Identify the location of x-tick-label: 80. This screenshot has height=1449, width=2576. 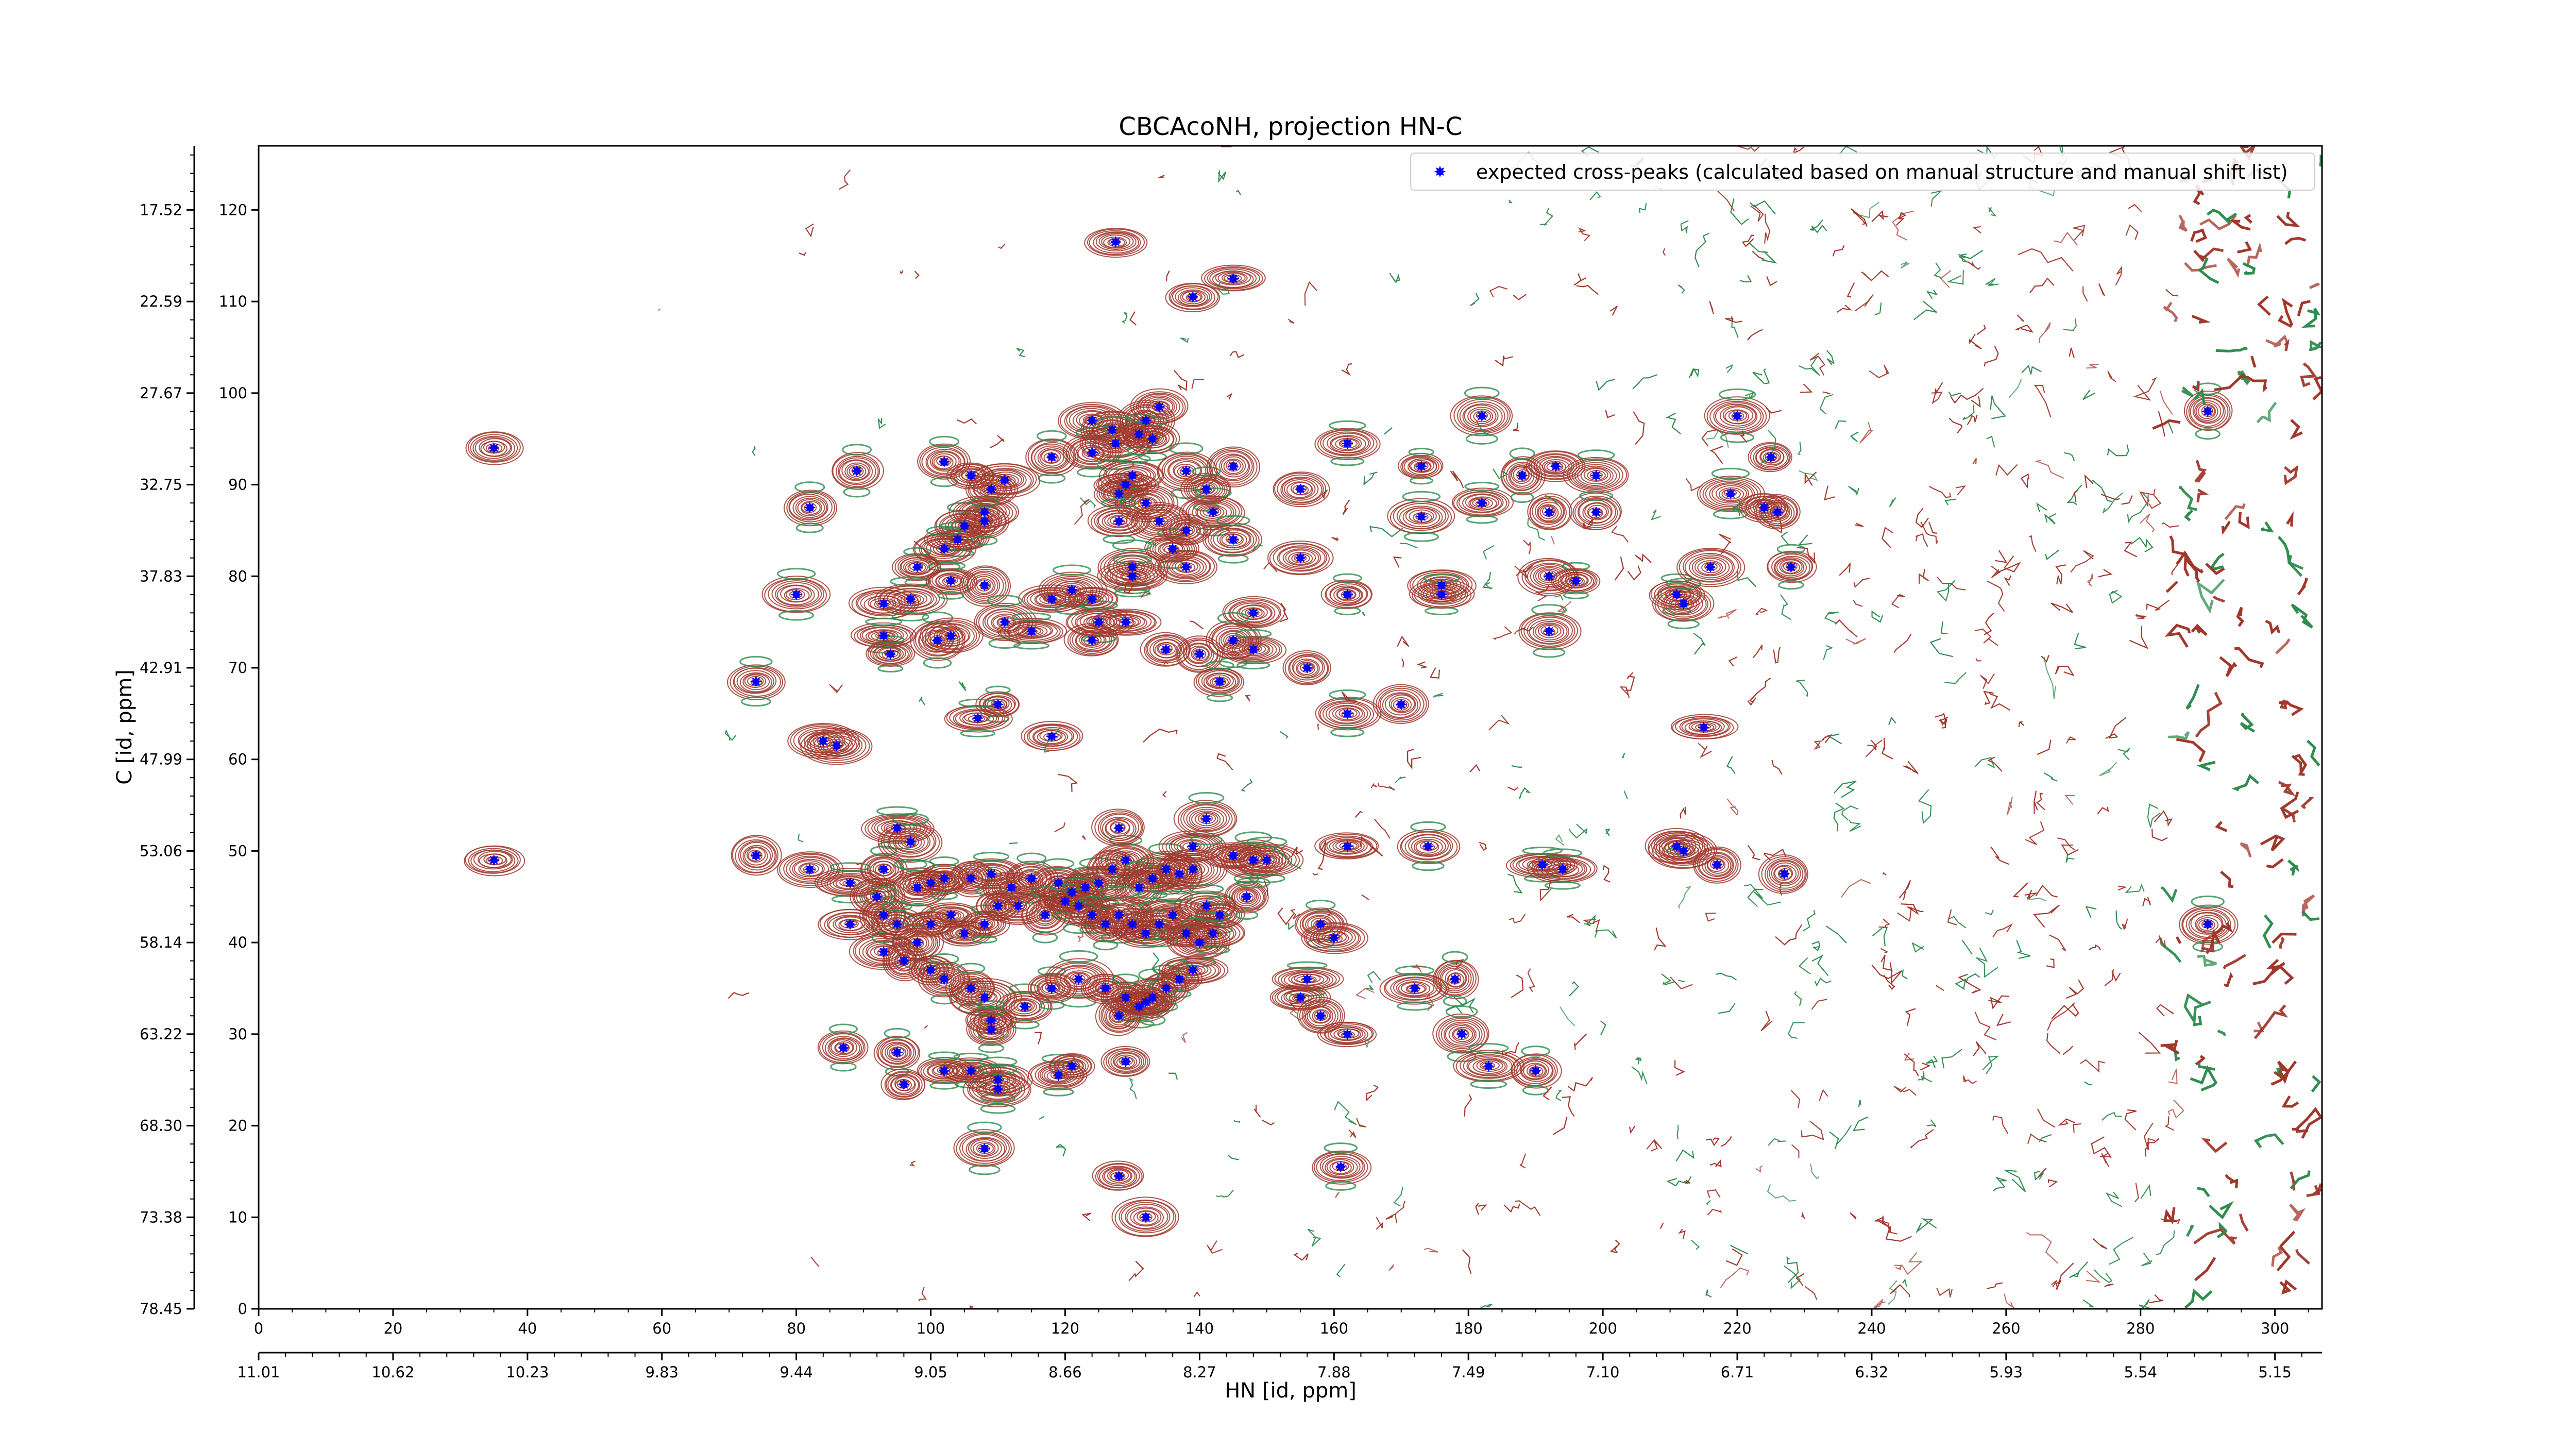
(796, 1328).